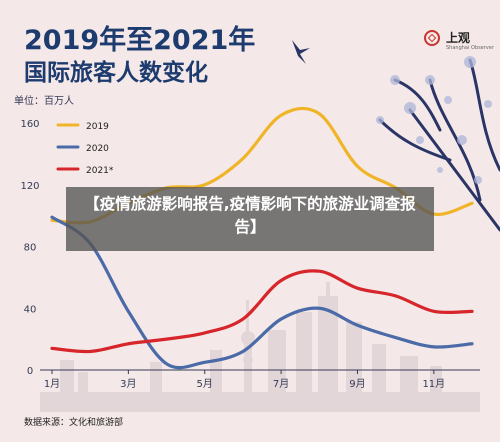  I want to click on x-tick-label: 11月, so click(433, 384).